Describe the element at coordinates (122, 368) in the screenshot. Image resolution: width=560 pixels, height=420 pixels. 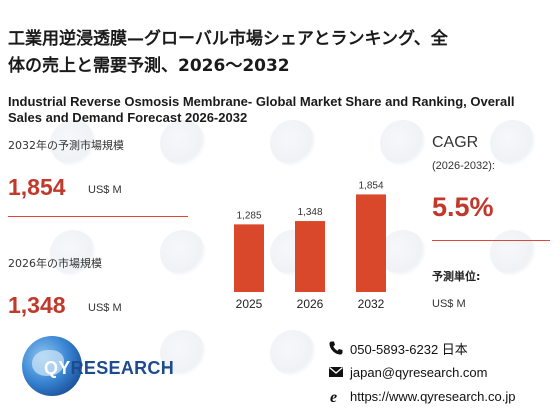
I see `logo-text-research: RESEARCH` at that location.